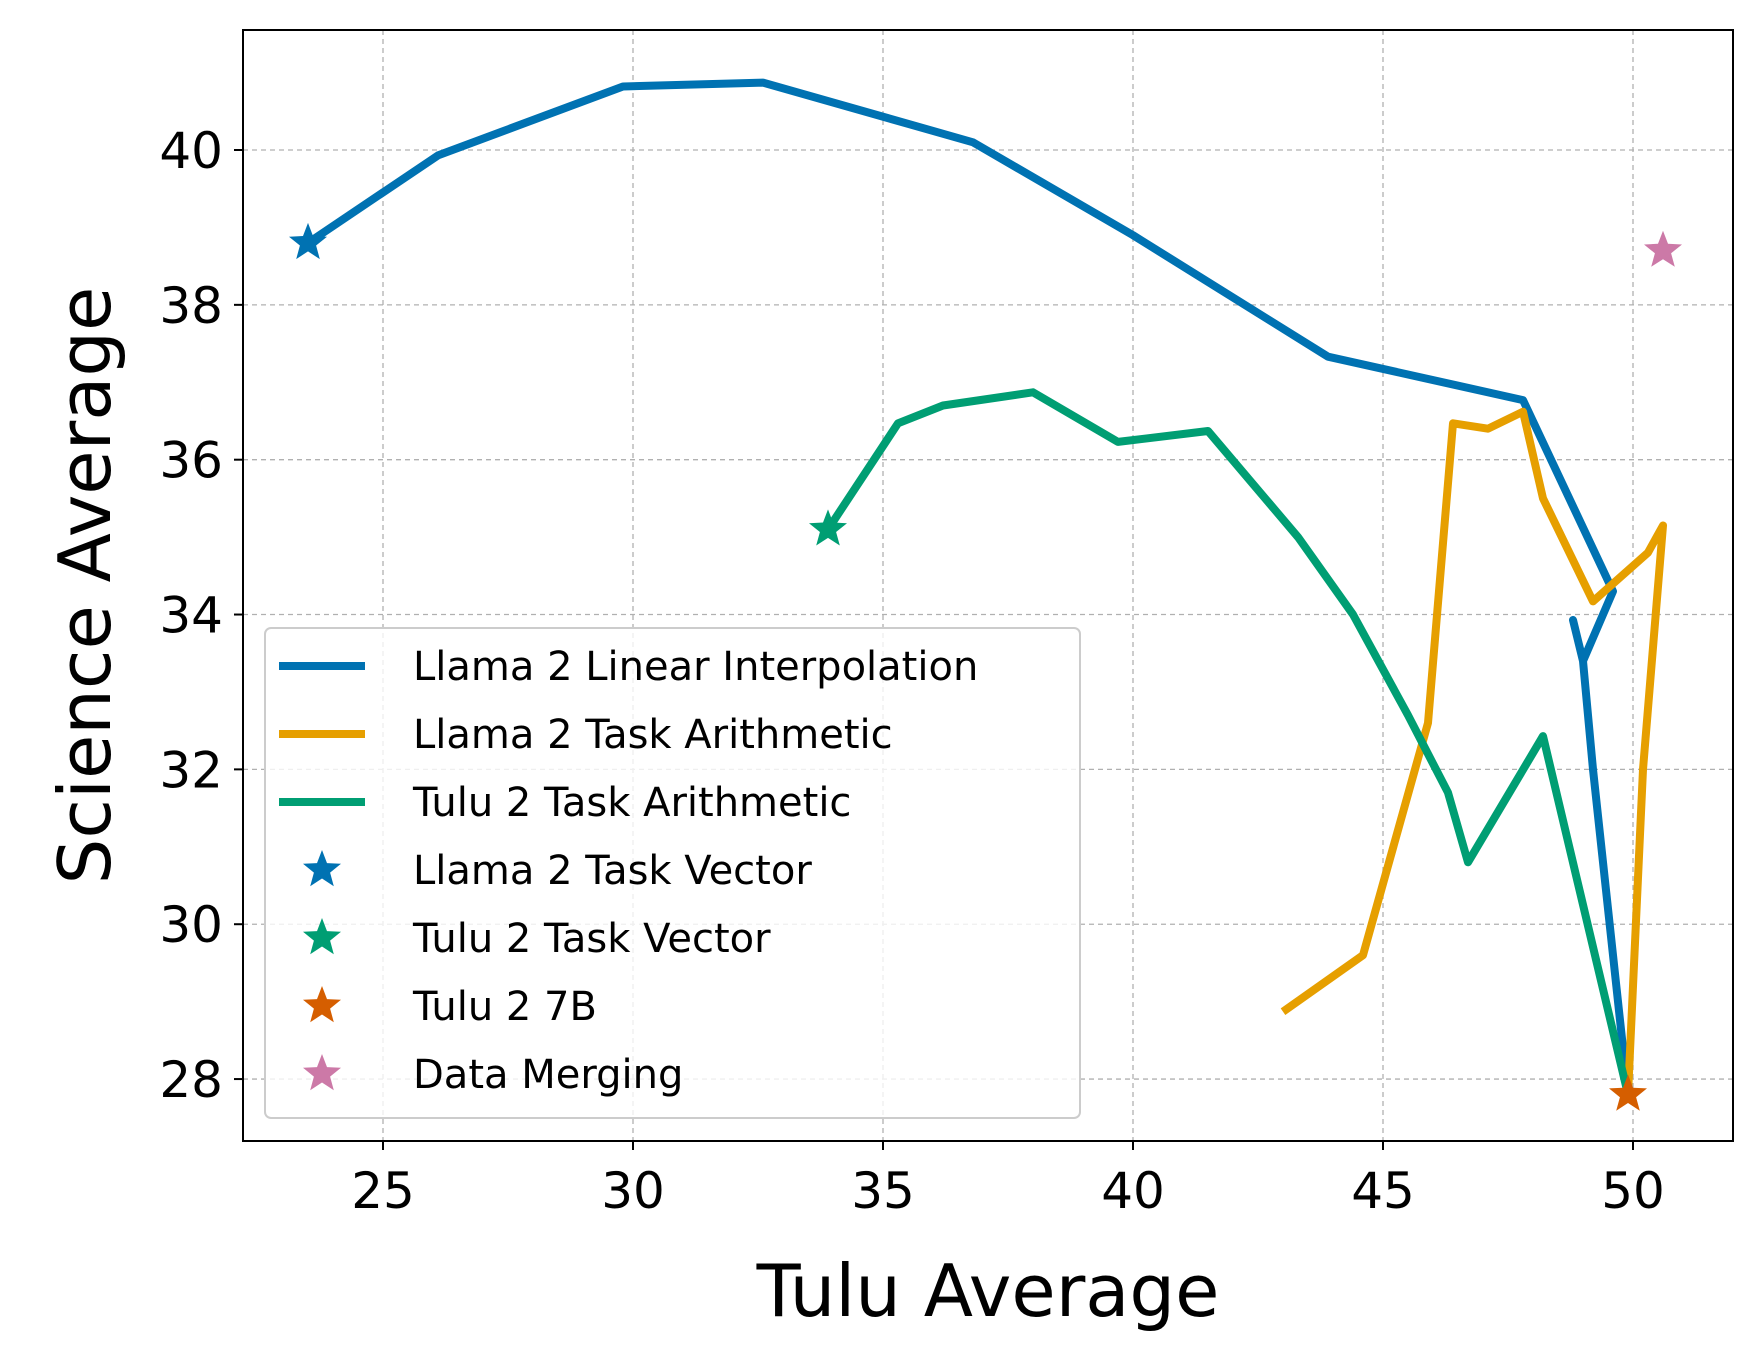 Image resolution: width=1759 pixels, height=1361 pixels. Describe the element at coordinates (591, 939) in the screenshot. I see `legend-label-4: Tulu 2 Task Vector` at that location.